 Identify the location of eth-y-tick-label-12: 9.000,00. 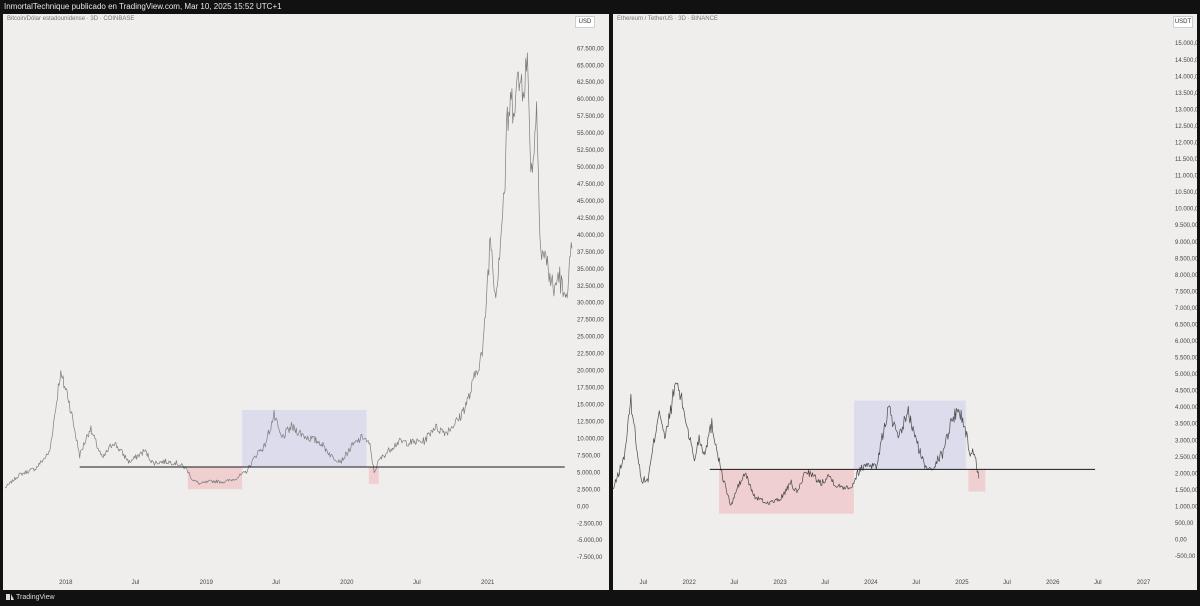
(1186, 243).